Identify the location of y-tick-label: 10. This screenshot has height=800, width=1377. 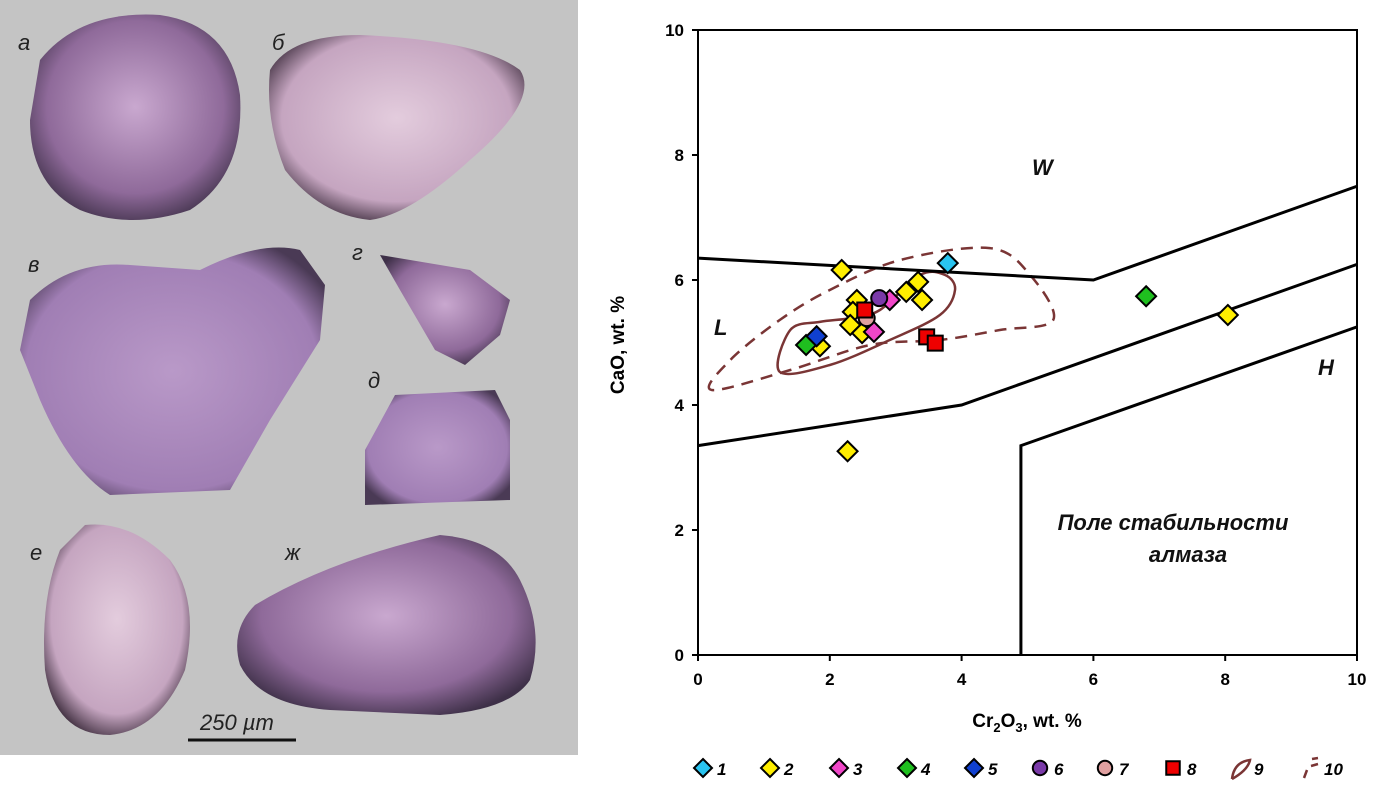
(674, 30).